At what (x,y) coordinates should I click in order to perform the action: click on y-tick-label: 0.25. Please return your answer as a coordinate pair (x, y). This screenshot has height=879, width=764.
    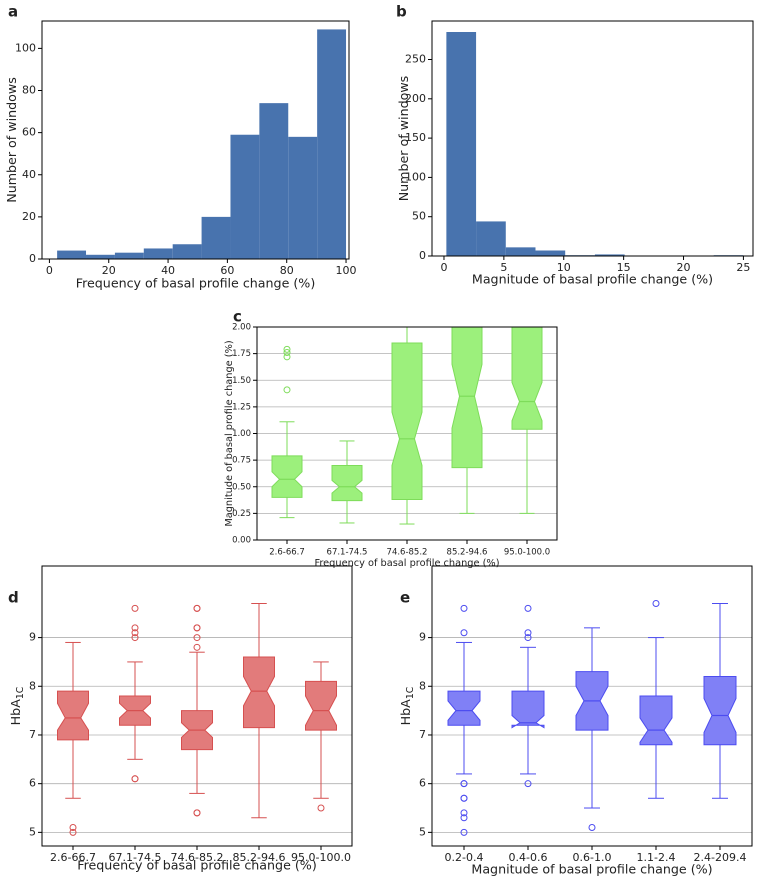
    Looking at the image, I should click on (241, 514).